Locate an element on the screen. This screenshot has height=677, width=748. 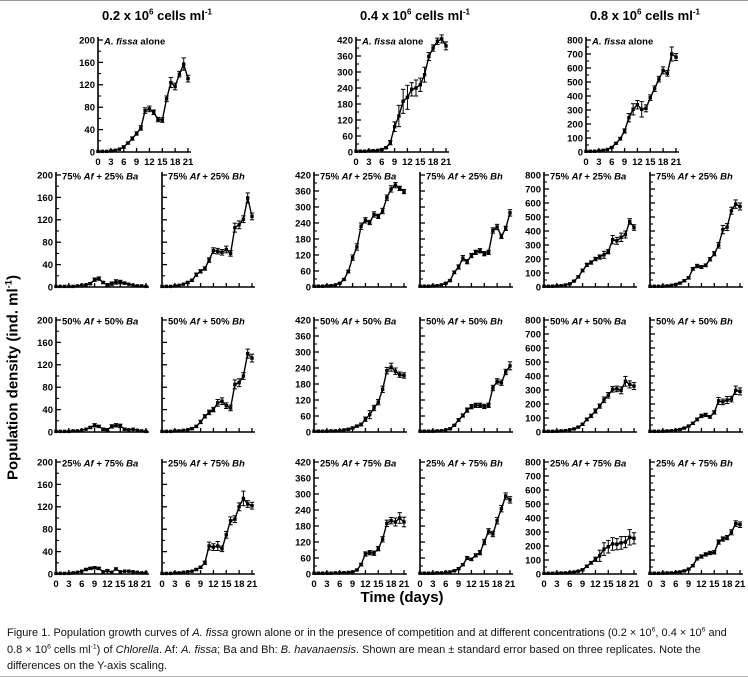
column-header-0.2e6: 0.2 x 106 cells ml-1 is located at coordinates (157, 15).